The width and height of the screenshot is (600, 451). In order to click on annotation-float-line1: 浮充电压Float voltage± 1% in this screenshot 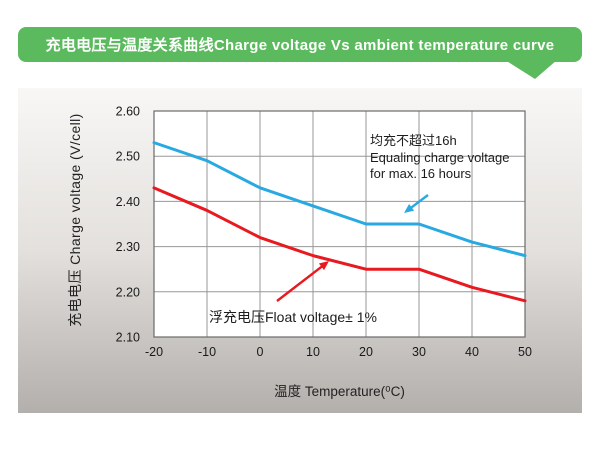, I will do `click(293, 317)`.